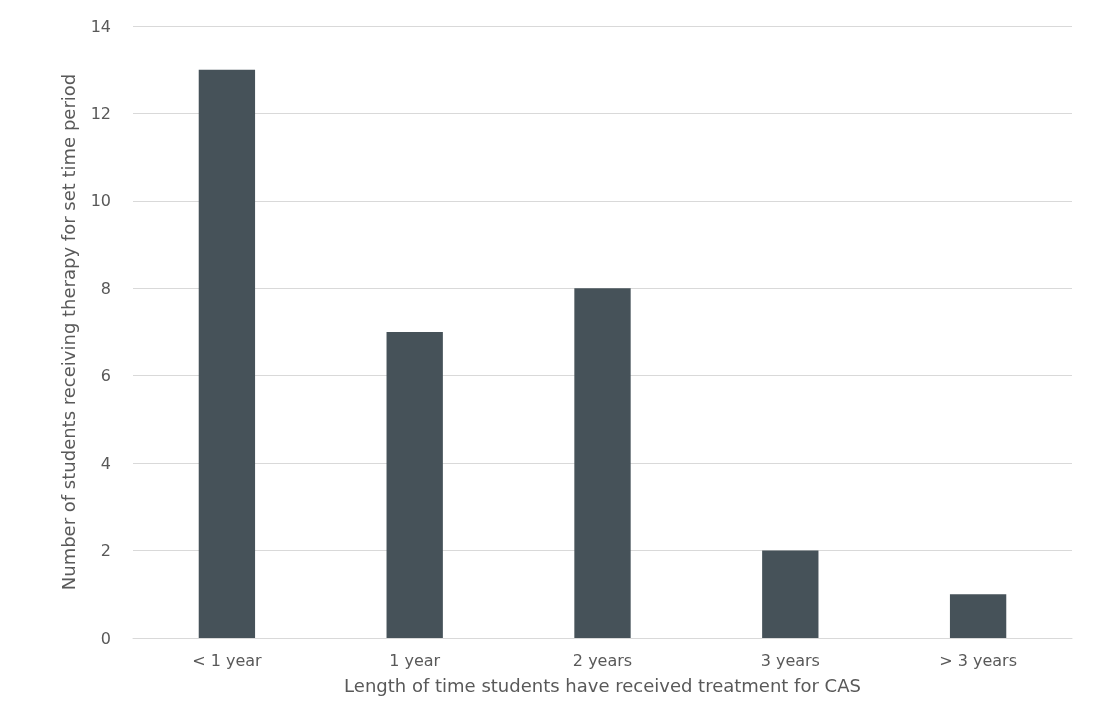 This screenshot has width=1097, height=720. Describe the element at coordinates (602, 660) in the screenshot. I see `x-tick-label: 2 years` at that location.